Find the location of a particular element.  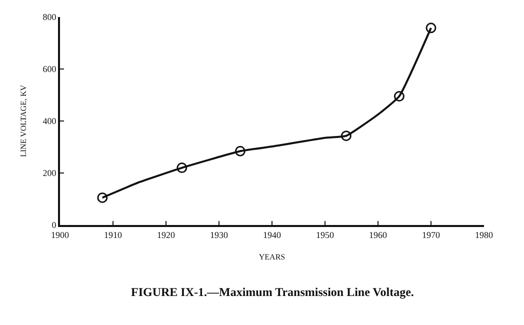

y-tick-label: 800 is located at coordinates (49, 17).